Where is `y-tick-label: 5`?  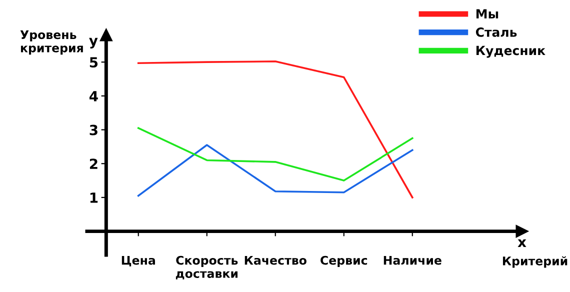
y-tick-label: 5 is located at coordinates (94, 62).